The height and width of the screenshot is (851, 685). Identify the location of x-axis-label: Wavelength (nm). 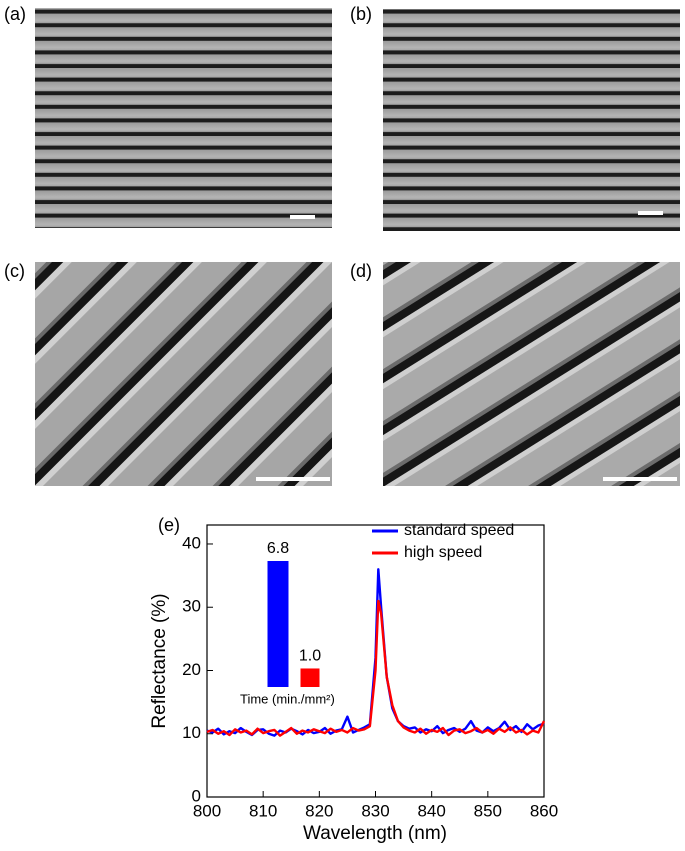
(375, 833).